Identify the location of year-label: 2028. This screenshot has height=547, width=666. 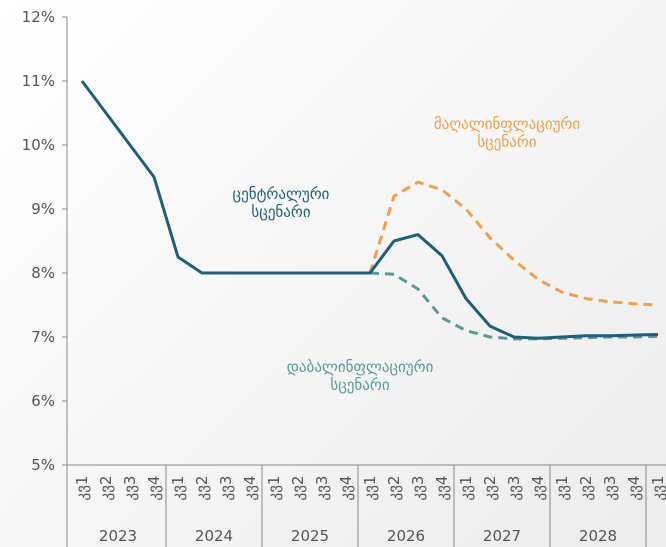
(598, 536).